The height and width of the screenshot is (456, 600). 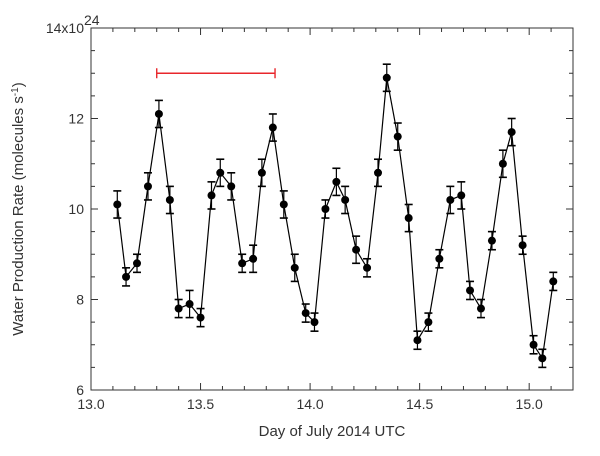 I want to click on red-interval-marker, so click(x=216, y=73).